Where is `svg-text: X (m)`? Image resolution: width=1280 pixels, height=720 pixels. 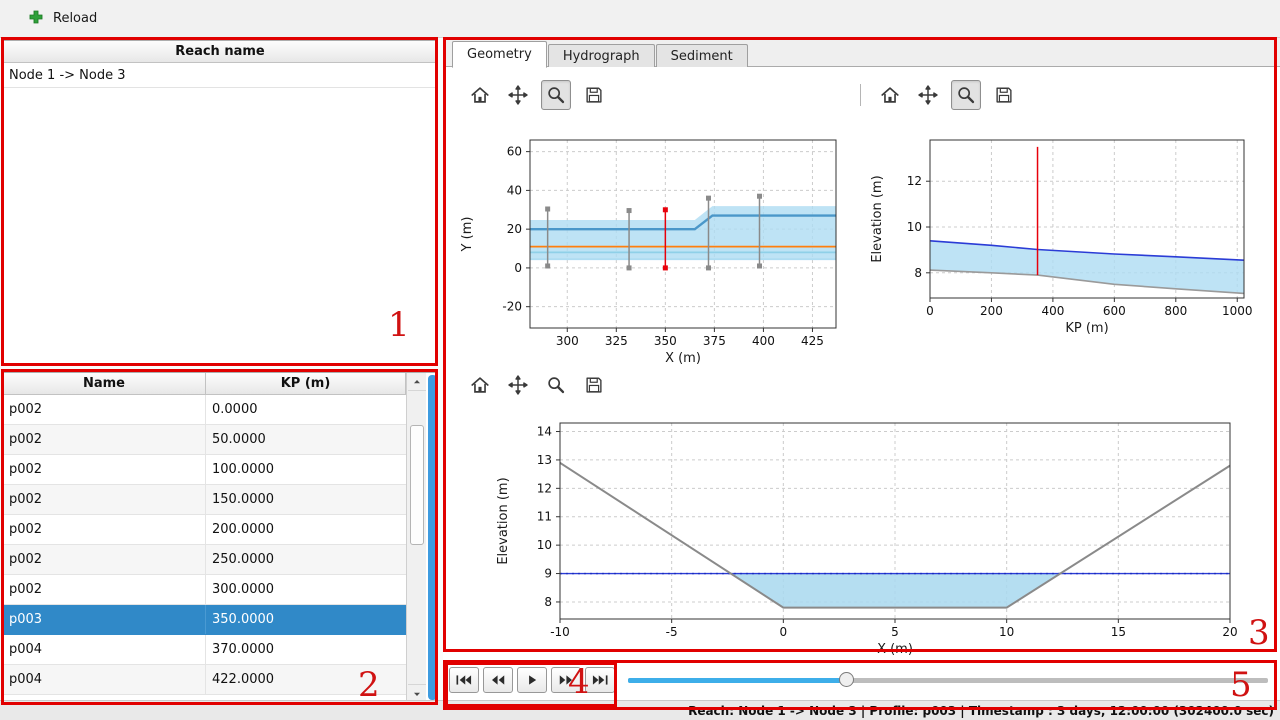
svg-text: X (m) is located at coordinates (683, 357).